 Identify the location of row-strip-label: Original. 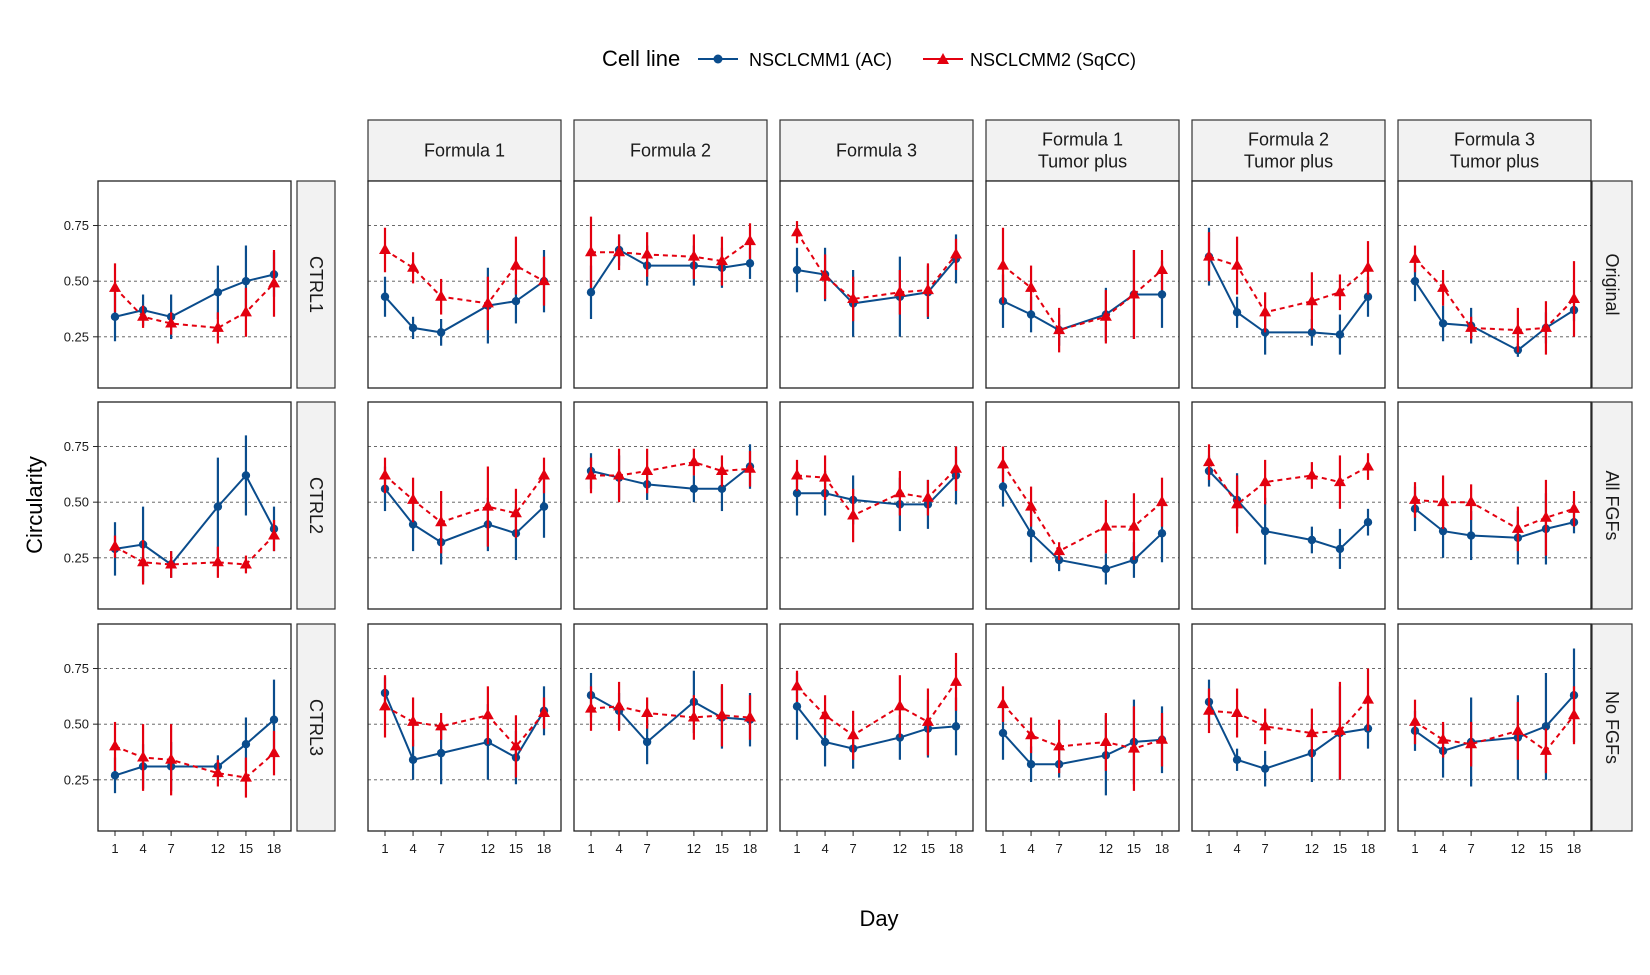
(1612, 284).